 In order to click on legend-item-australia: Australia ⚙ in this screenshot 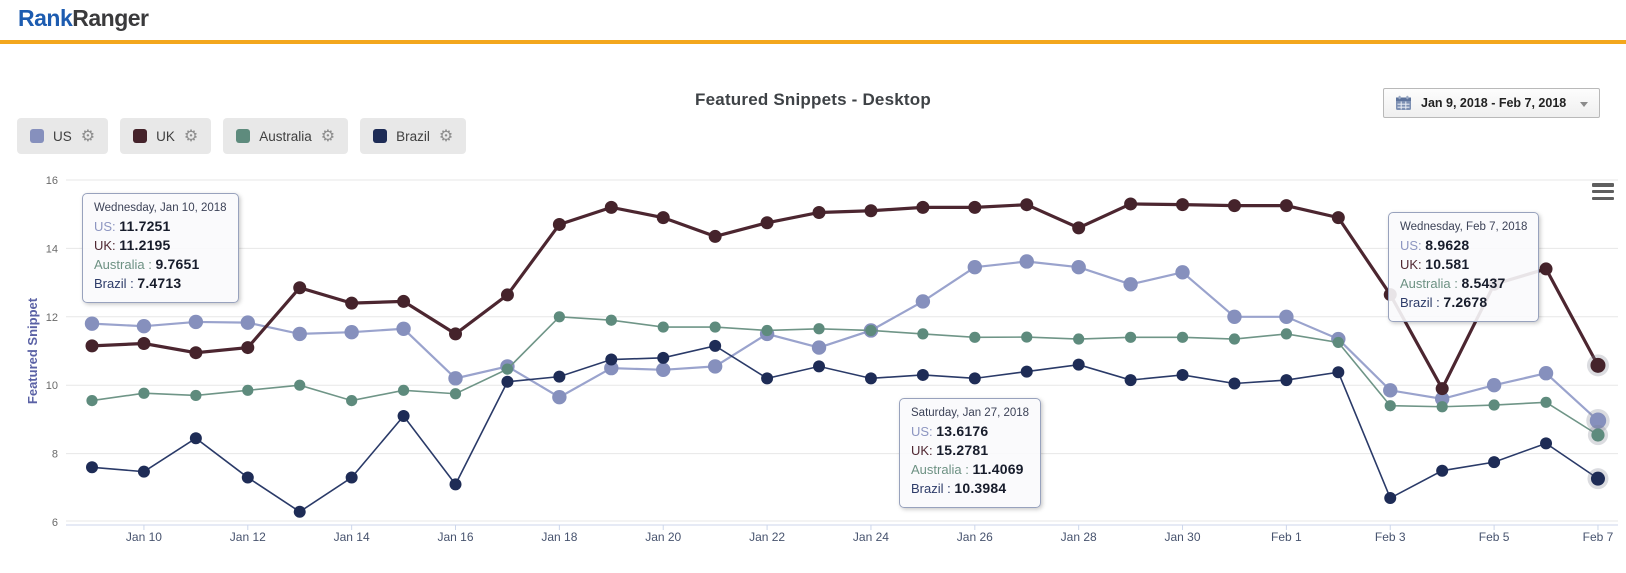, I will do `click(286, 136)`.